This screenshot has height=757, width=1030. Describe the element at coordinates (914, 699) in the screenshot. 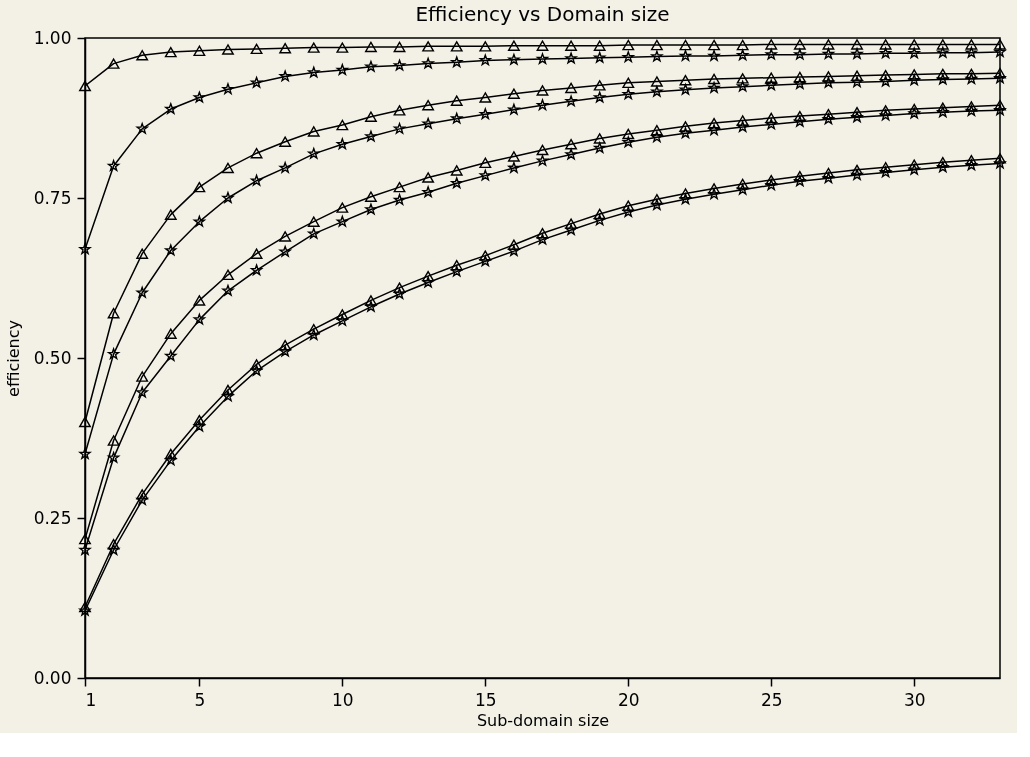

I see `x-tick-label: 30` at that location.